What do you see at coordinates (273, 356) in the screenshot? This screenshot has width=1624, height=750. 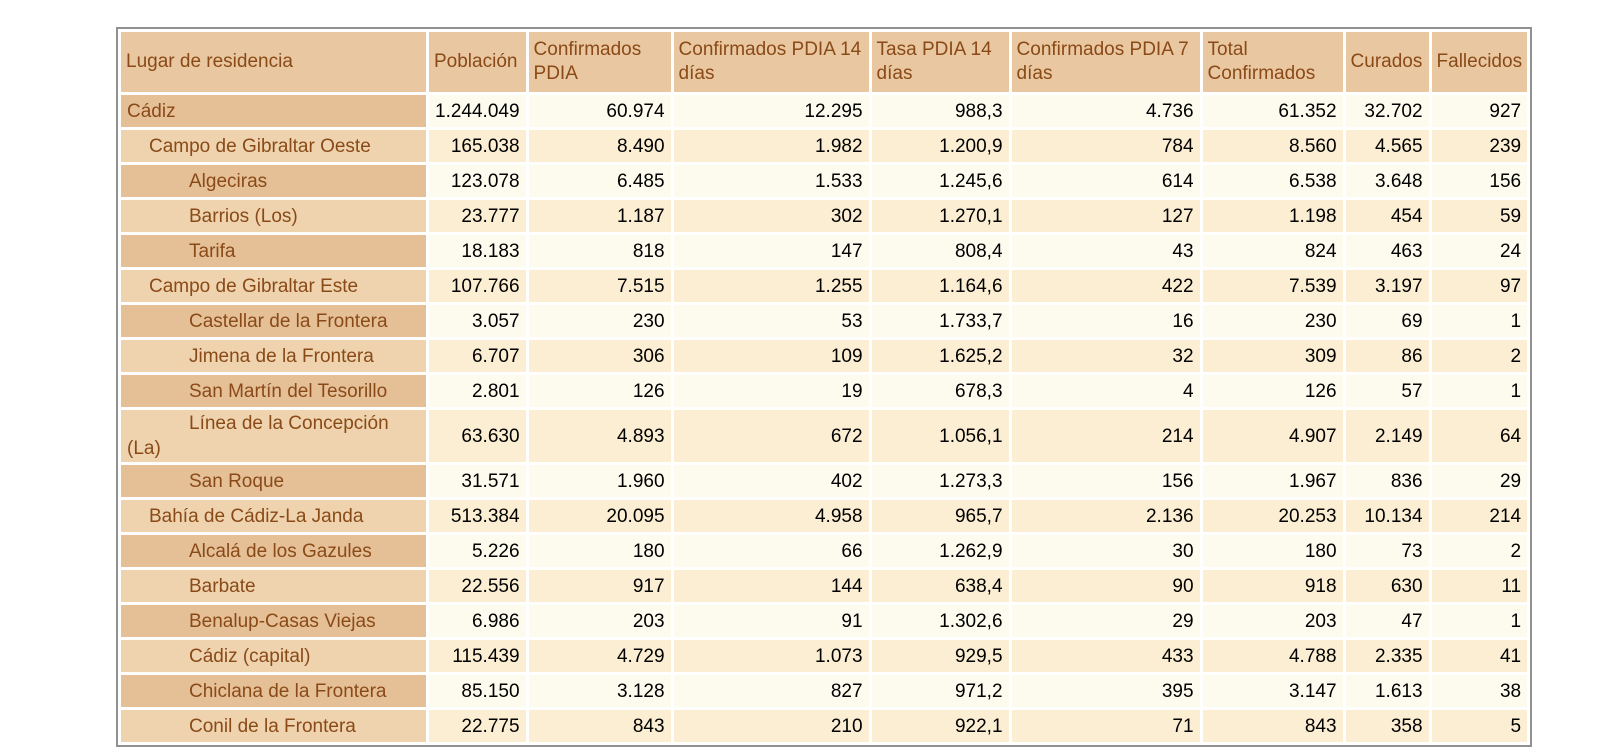 I see `location-cell: Jimena de la Frontera` at bounding box center [273, 356].